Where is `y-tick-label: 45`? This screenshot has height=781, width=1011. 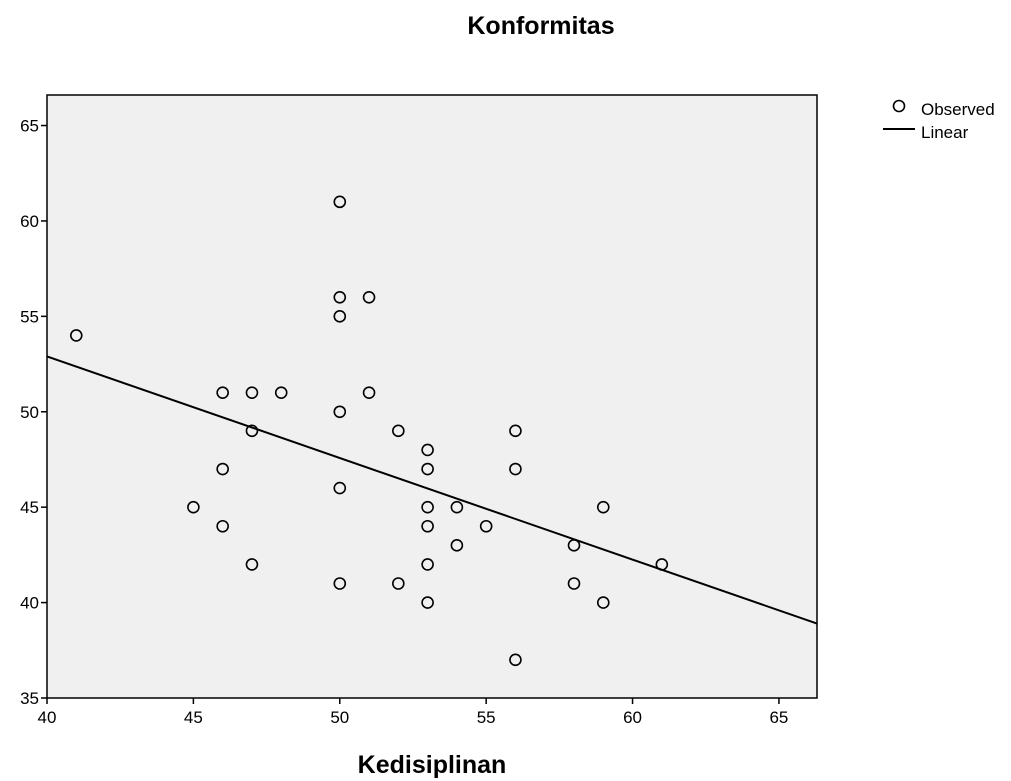 y-tick-label: 45 is located at coordinates (29, 507).